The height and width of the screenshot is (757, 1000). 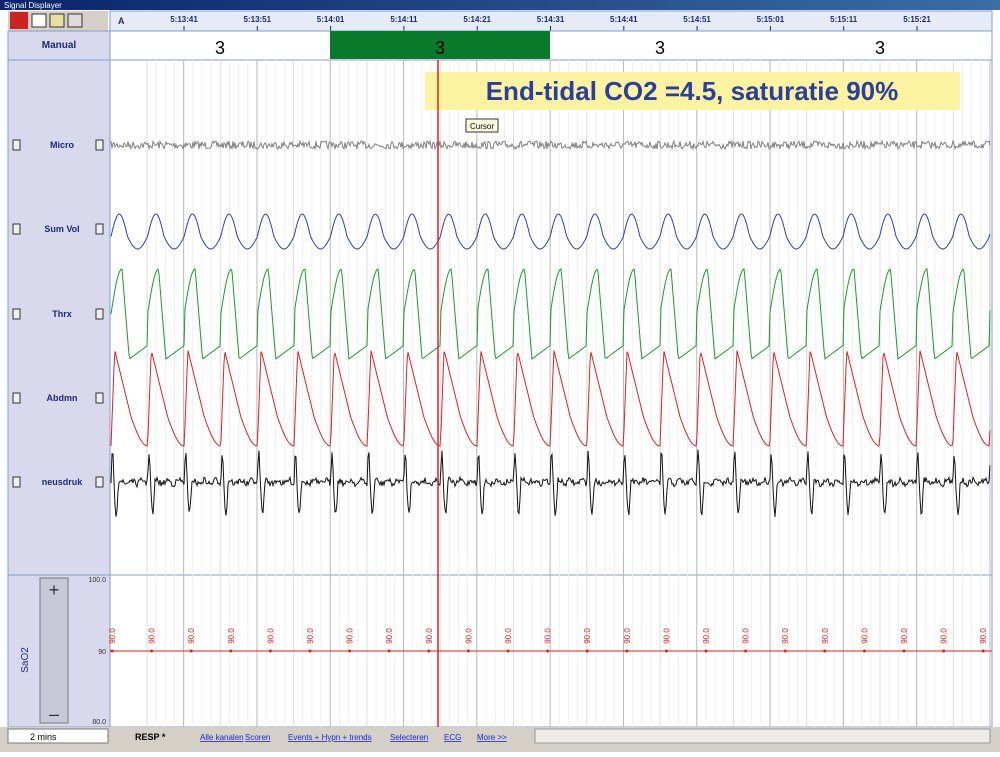 What do you see at coordinates (102, 652) in the screenshot?
I see `sao2-scale: 90` at bounding box center [102, 652].